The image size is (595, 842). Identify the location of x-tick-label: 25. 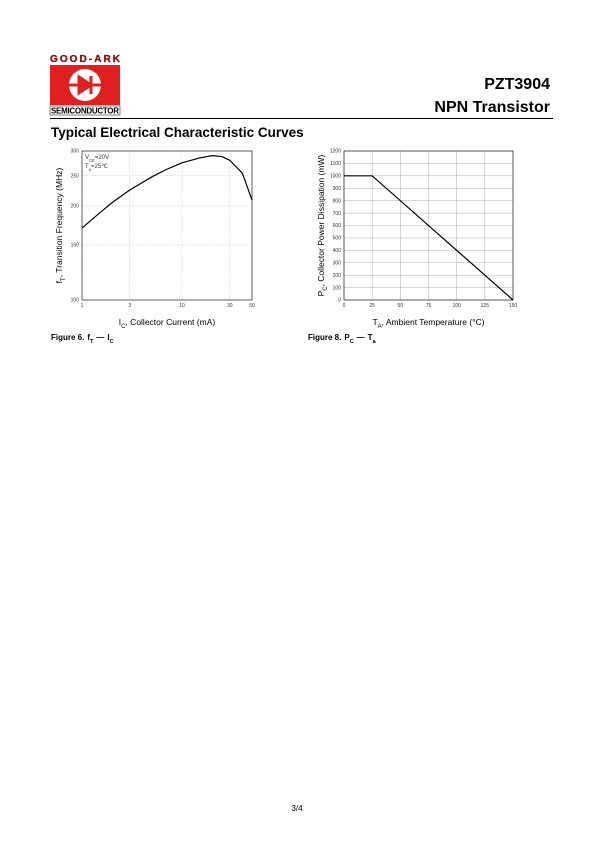
(372, 306).